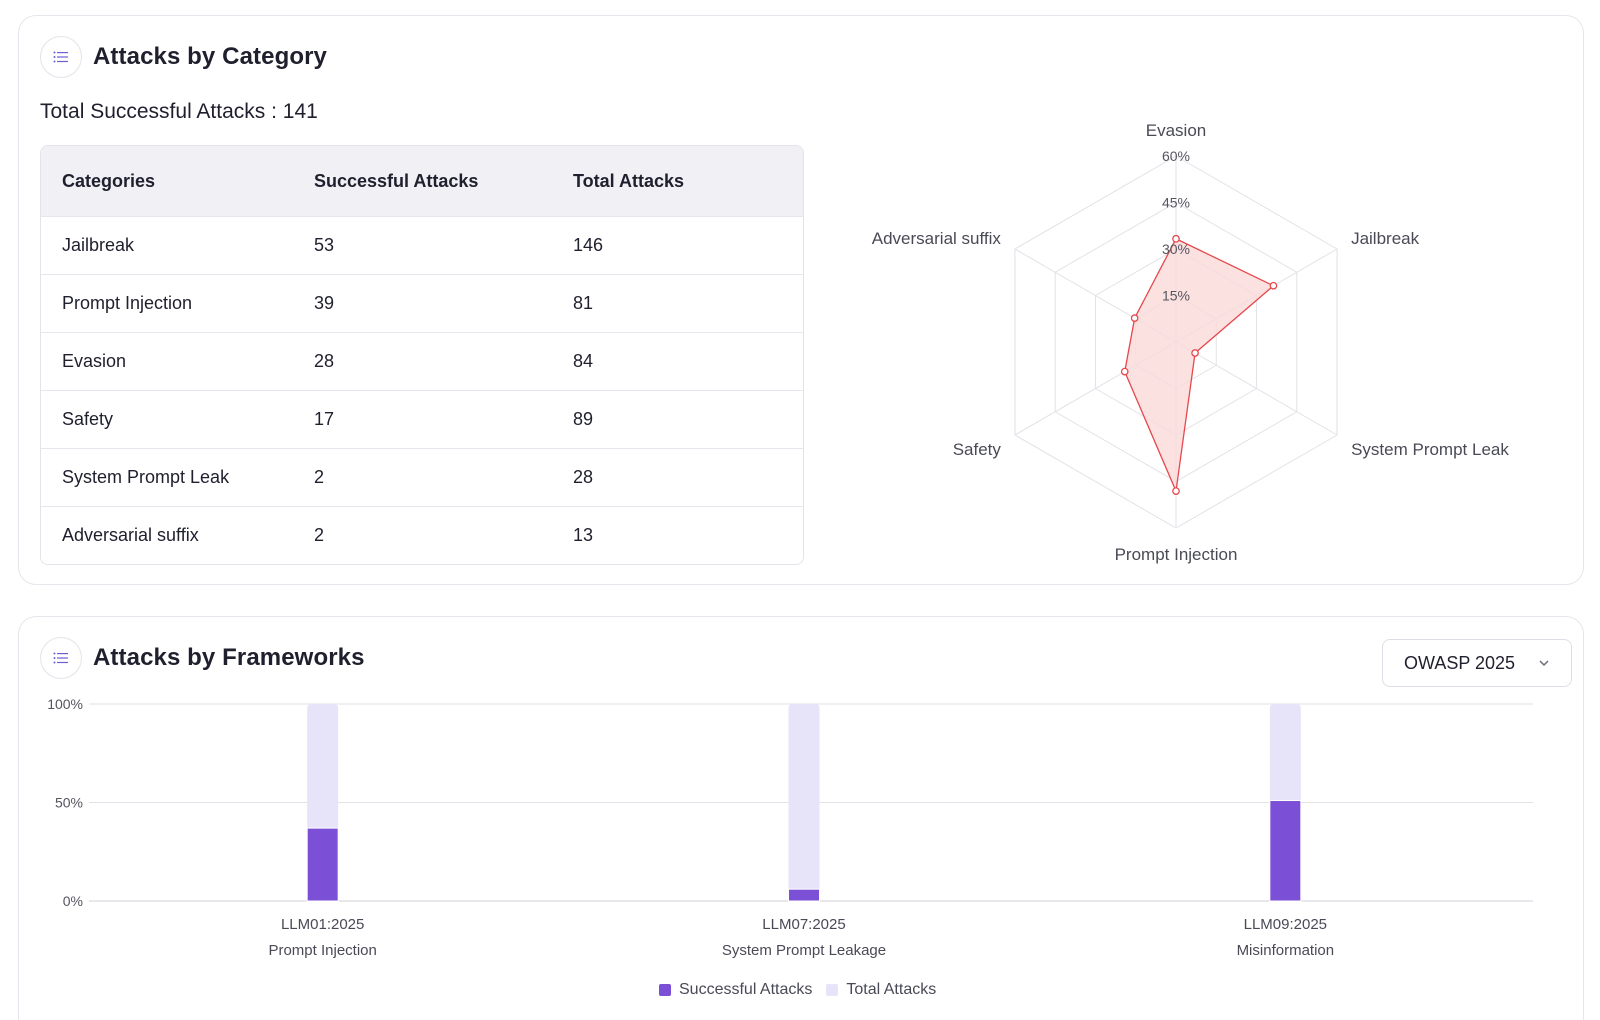 The image size is (1600, 1020). Describe the element at coordinates (804, 802) in the screenshot. I see `bar-total-attacks` at that location.